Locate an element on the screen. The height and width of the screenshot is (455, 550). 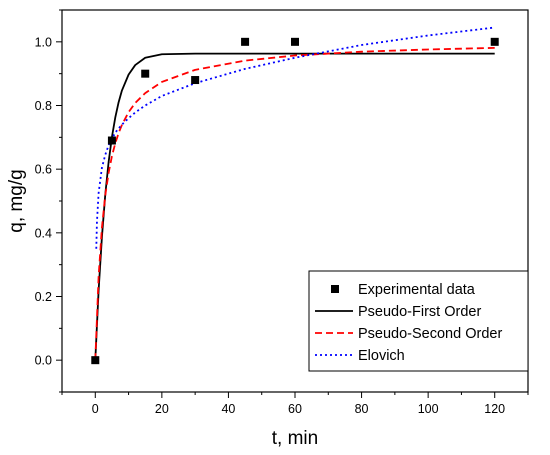
legend-item-pseudo-first-order: Pseudo-First Order is located at coordinates (398, 312).